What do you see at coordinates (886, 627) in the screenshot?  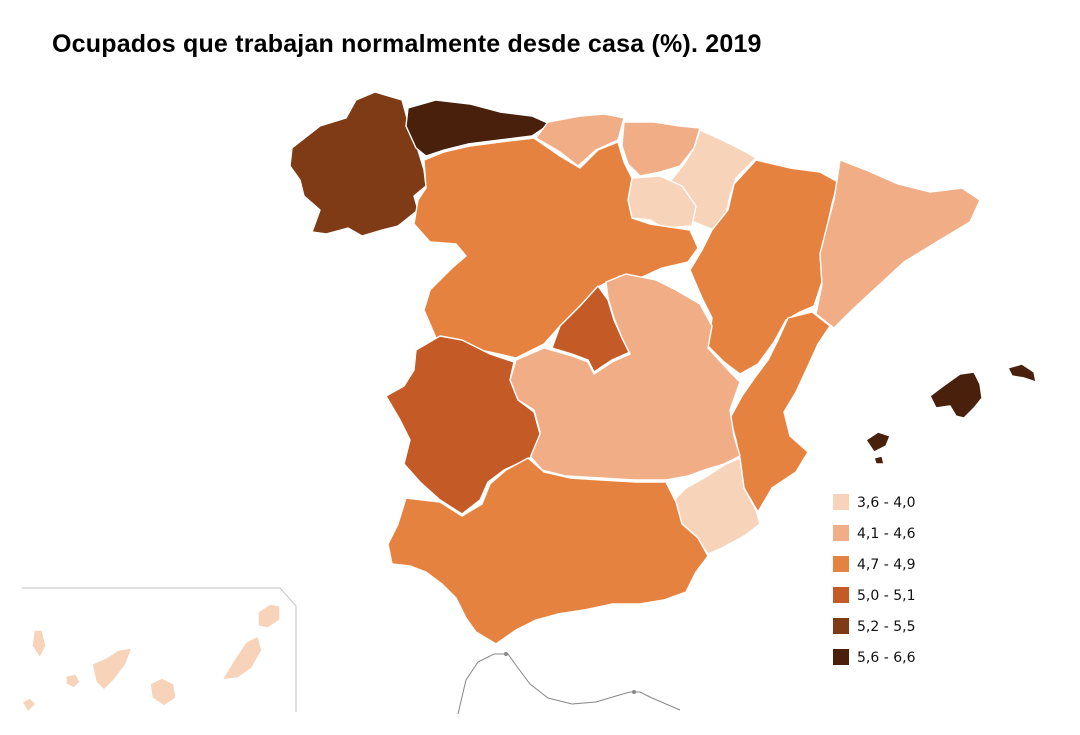 I see `legend-label: 5,2 - 5,5` at bounding box center [886, 627].